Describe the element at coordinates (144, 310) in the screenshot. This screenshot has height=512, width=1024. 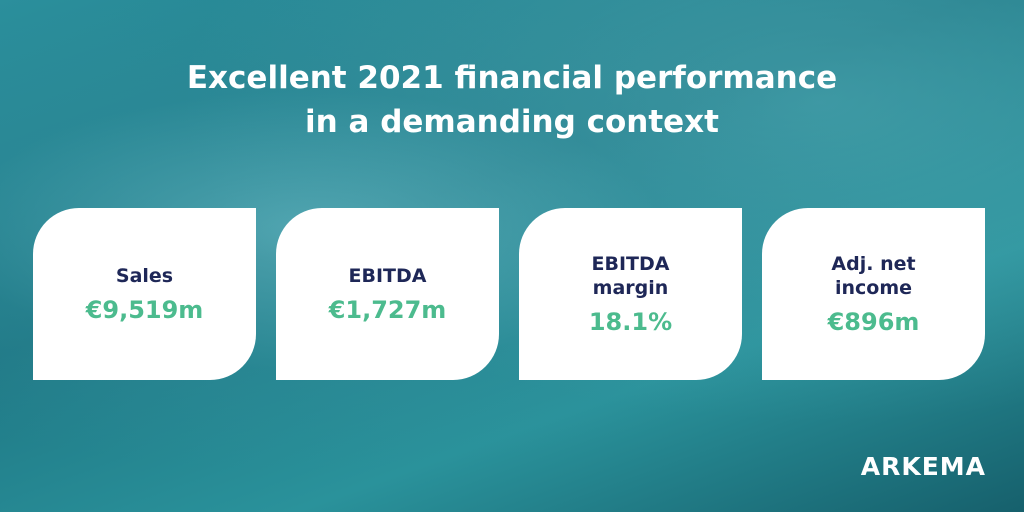
I see `kpi-value: €9,519m` at that location.